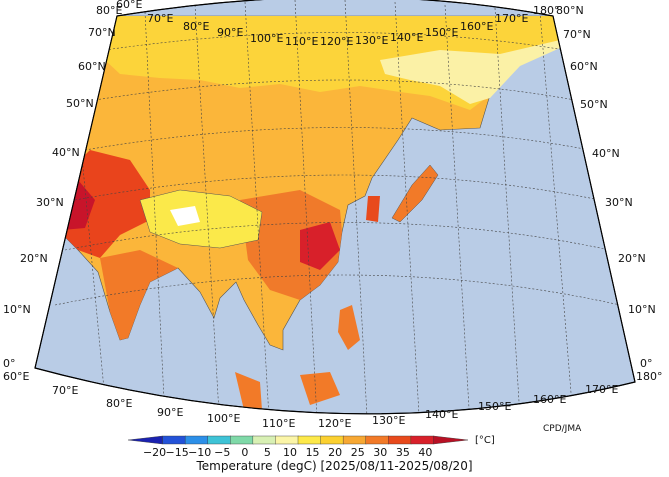 The width and height of the screenshot is (669, 477). Describe the element at coordinates (358, 452) in the screenshot. I see `colorbar-tick-label: 25` at that location.